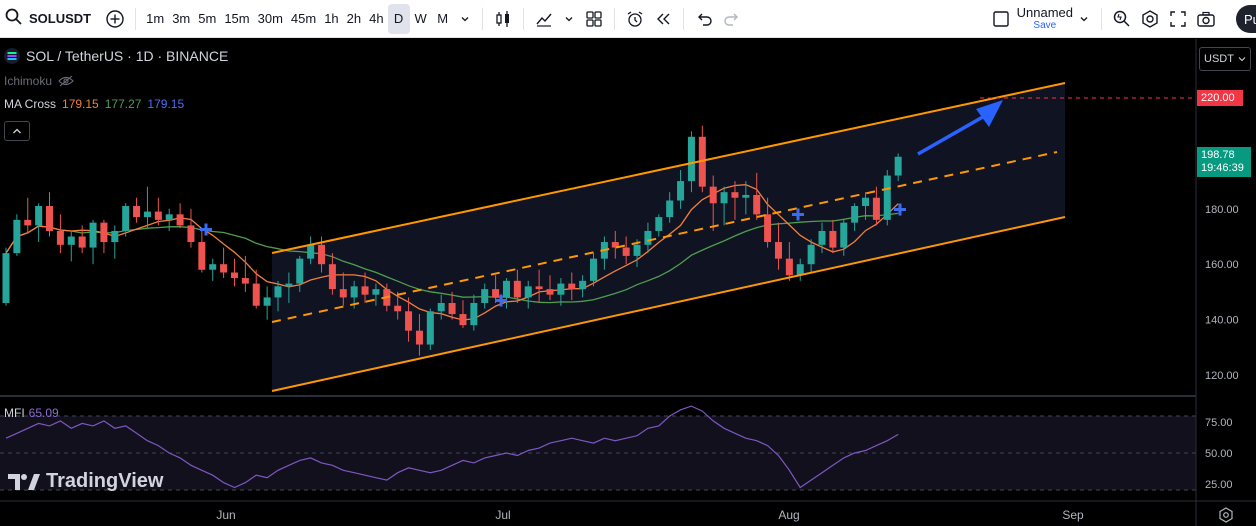  Describe the element at coordinates (465, 19) in the screenshot. I see `timeframe-dropdown` at that location.